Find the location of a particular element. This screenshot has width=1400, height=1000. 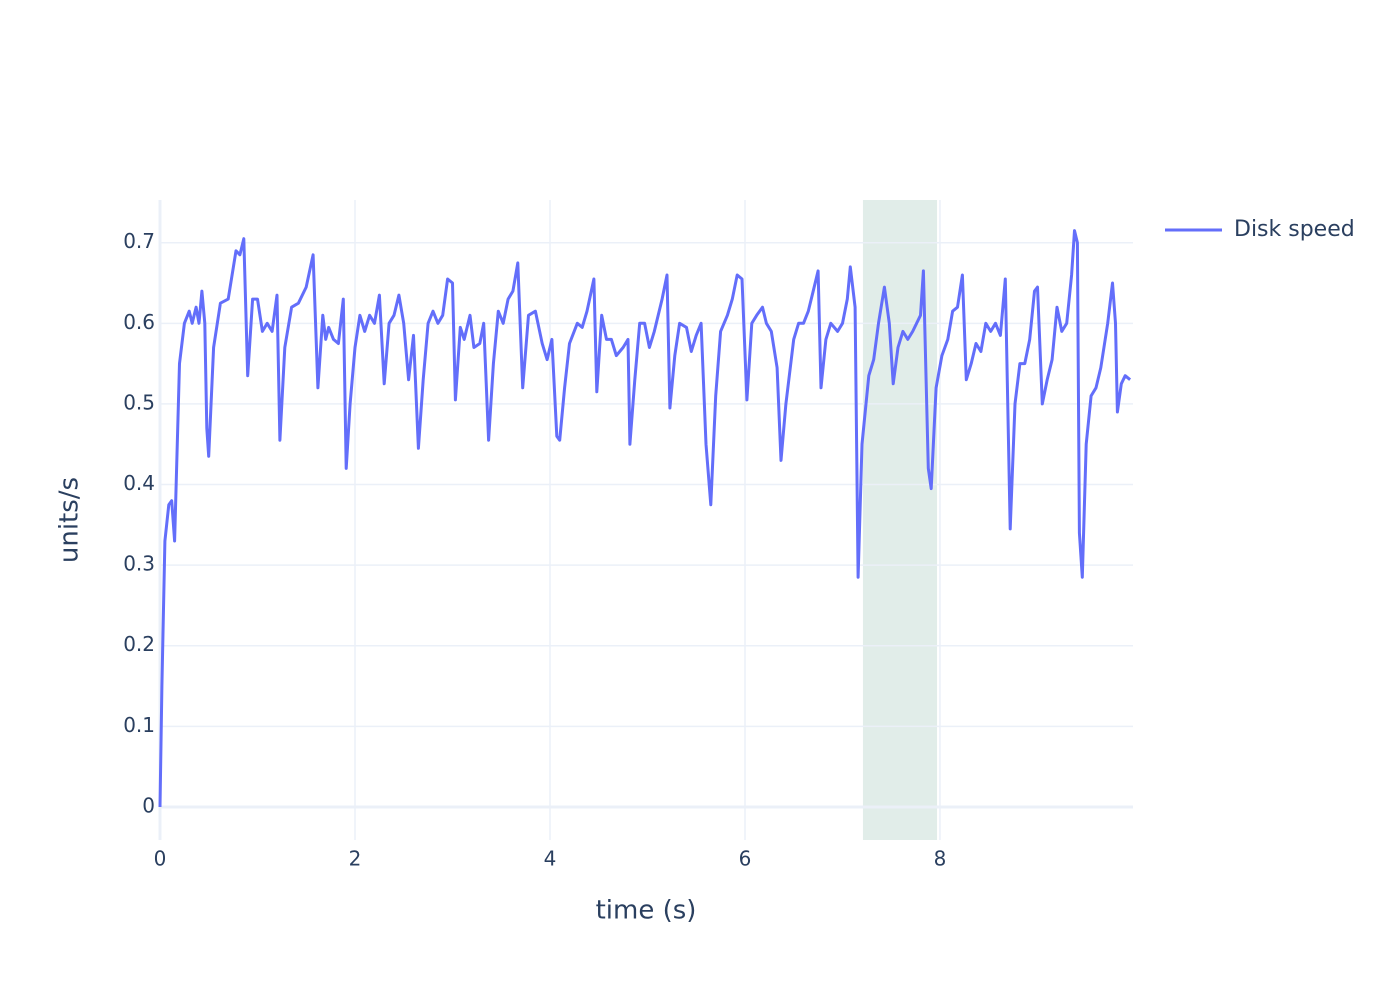

x-tick-label: 8 is located at coordinates (940, 859).